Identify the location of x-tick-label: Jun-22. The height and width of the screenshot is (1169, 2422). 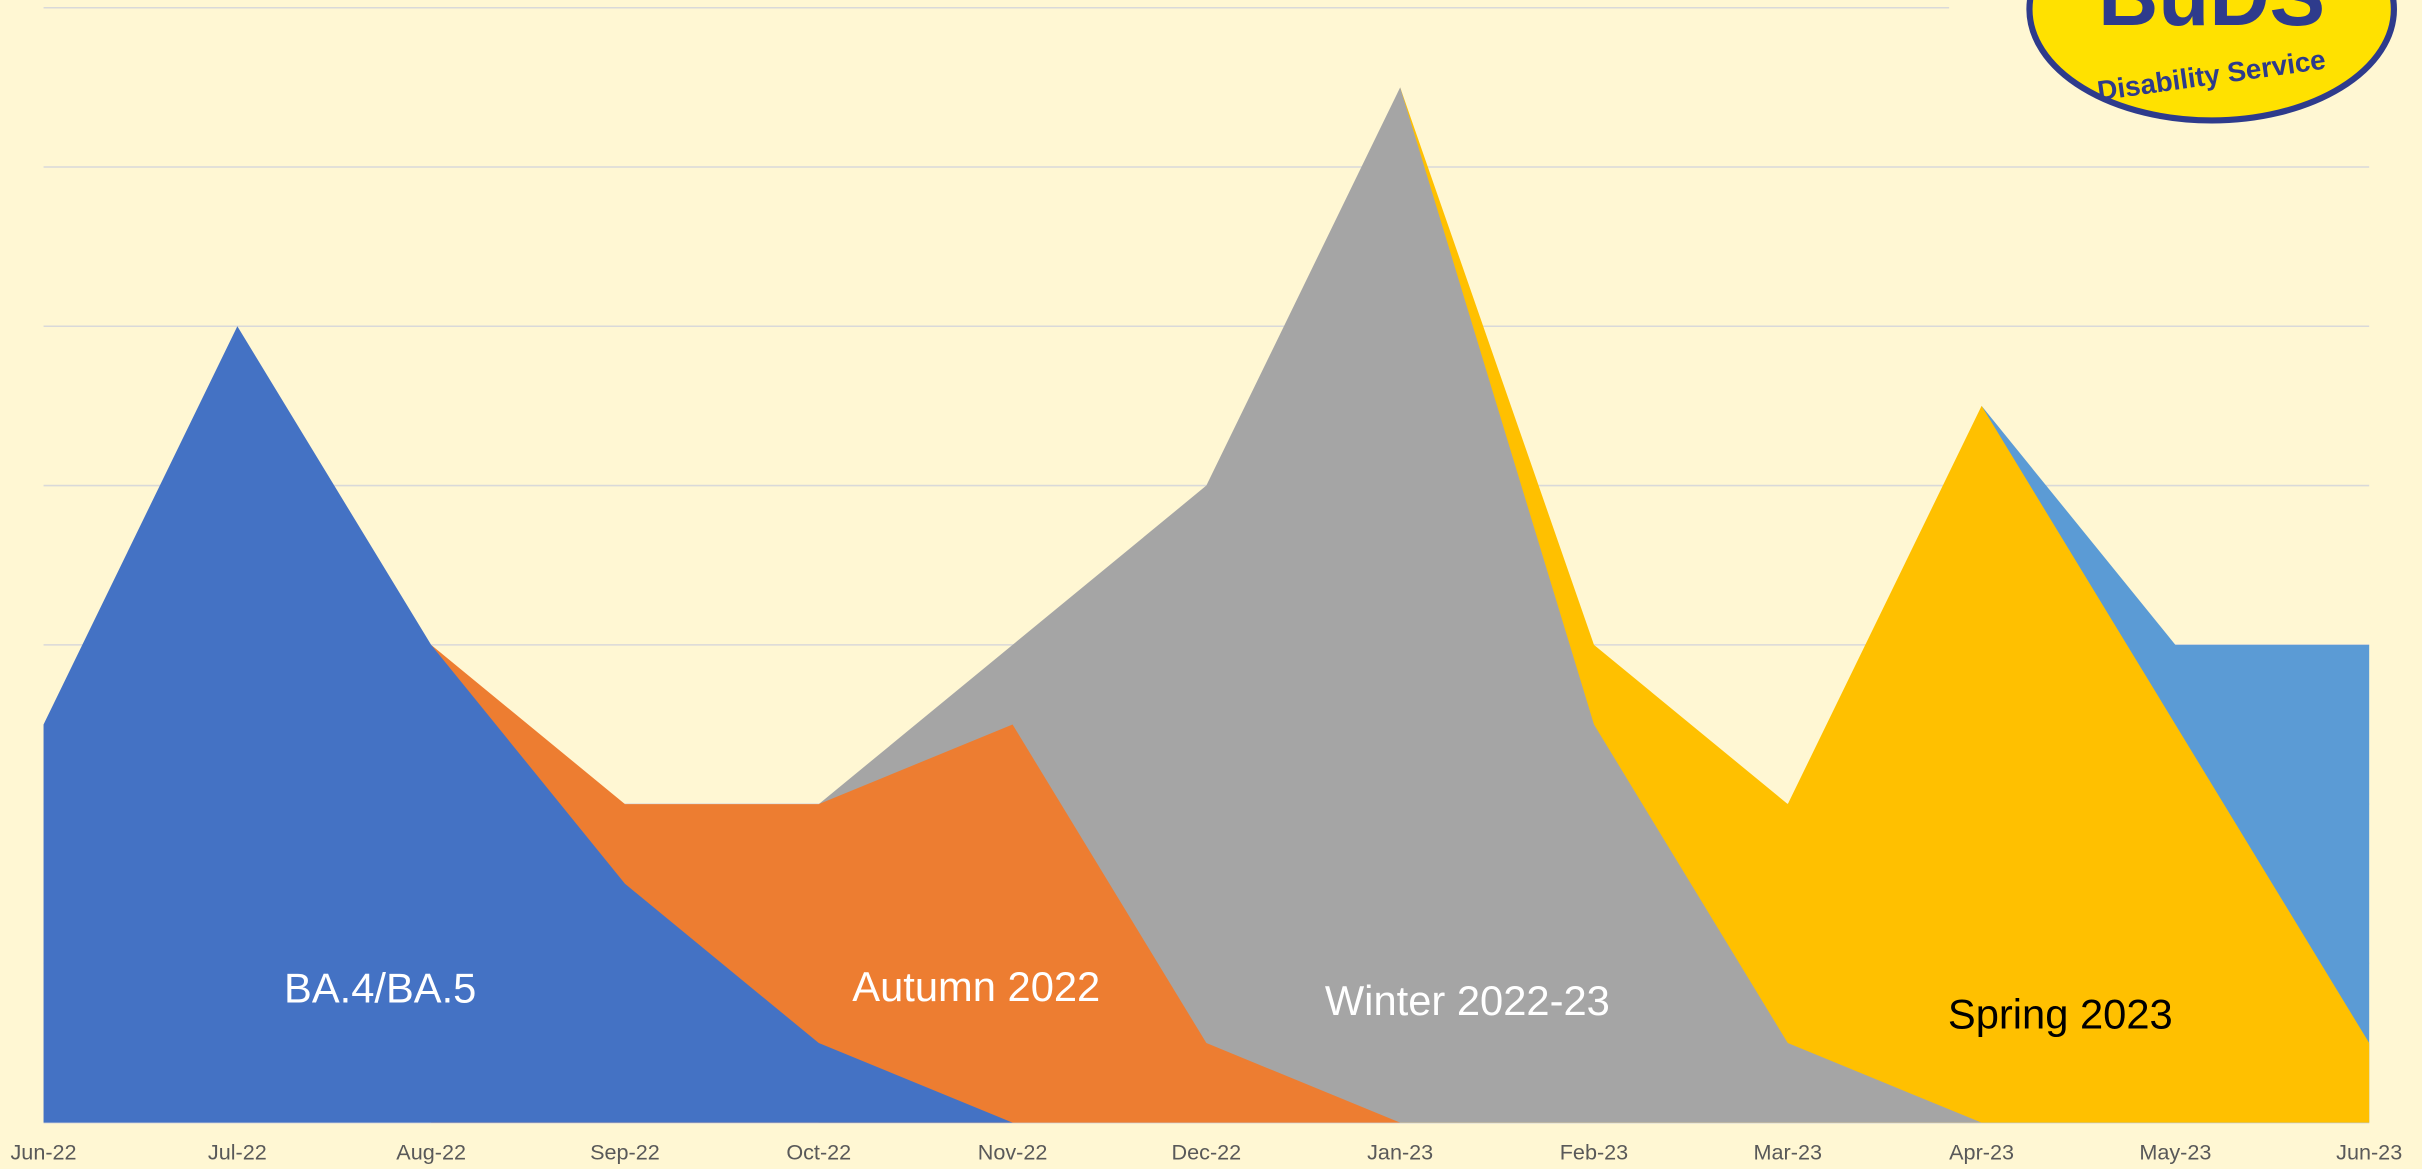
(44, 1151).